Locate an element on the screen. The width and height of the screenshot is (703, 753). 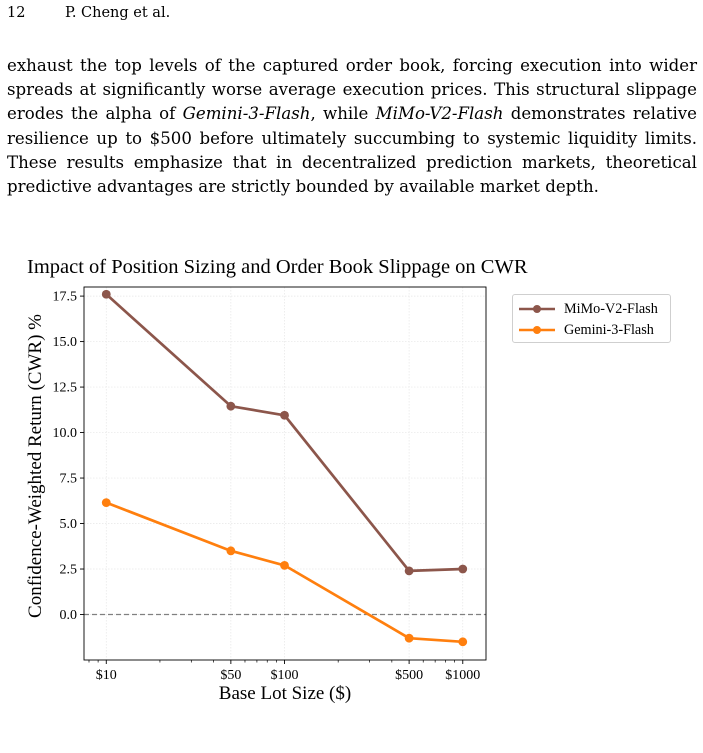
legend-swatch-gemini is located at coordinates (537, 330).